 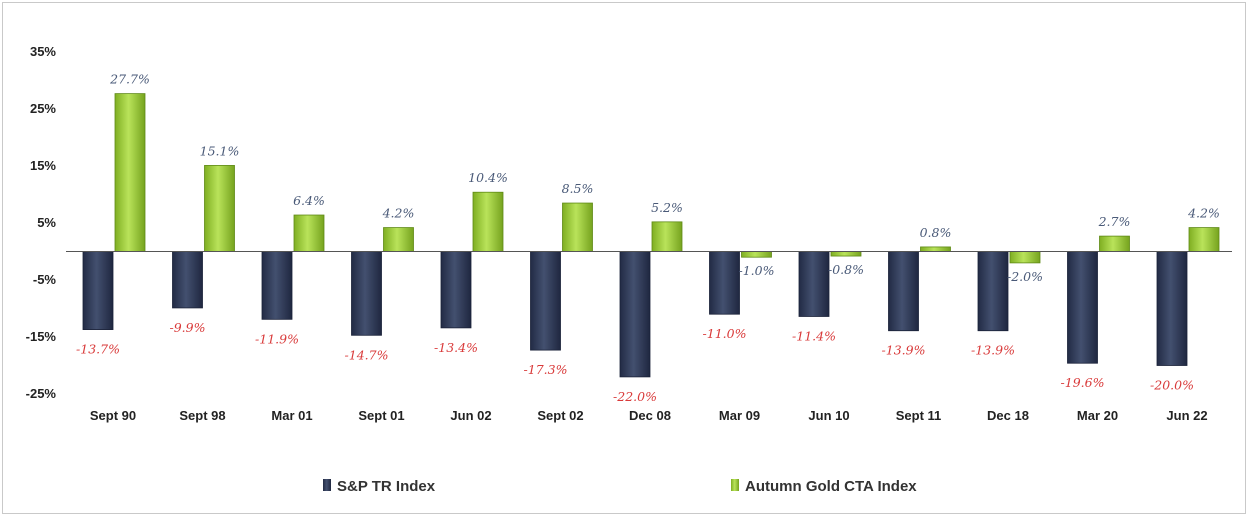 What do you see at coordinates (220, 150) in the screenshot?
I see `data-label: 15.1%` at bounding box center [220, 150].